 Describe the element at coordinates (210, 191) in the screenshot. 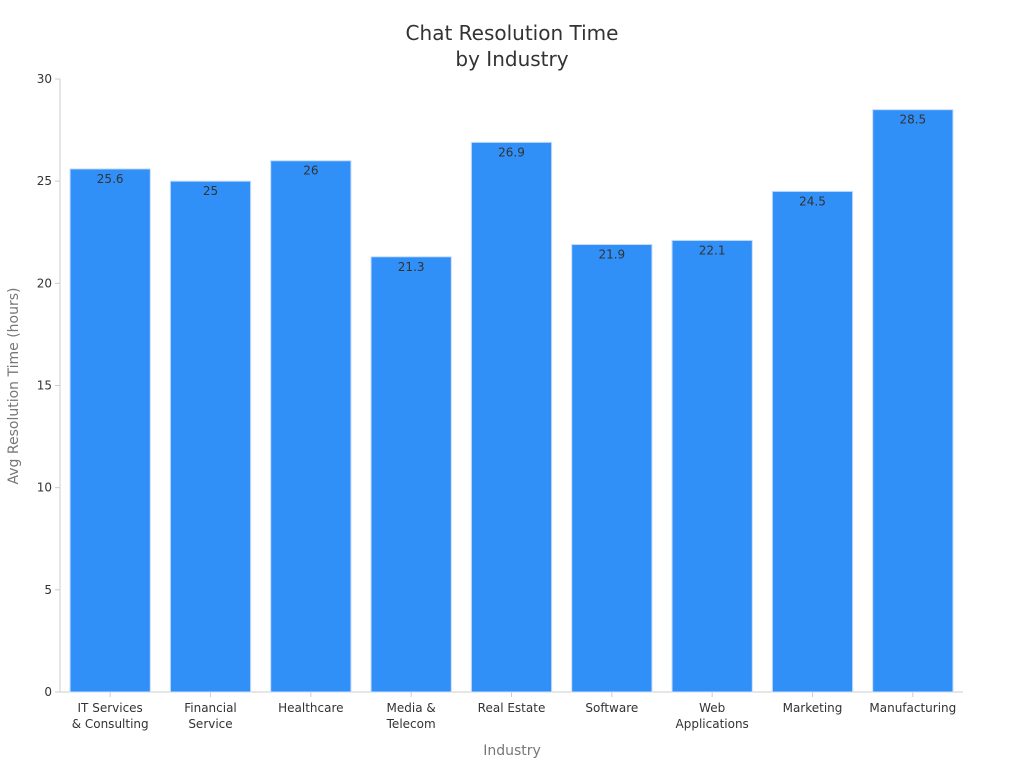

I see `bar-value-label: 25` at that location.